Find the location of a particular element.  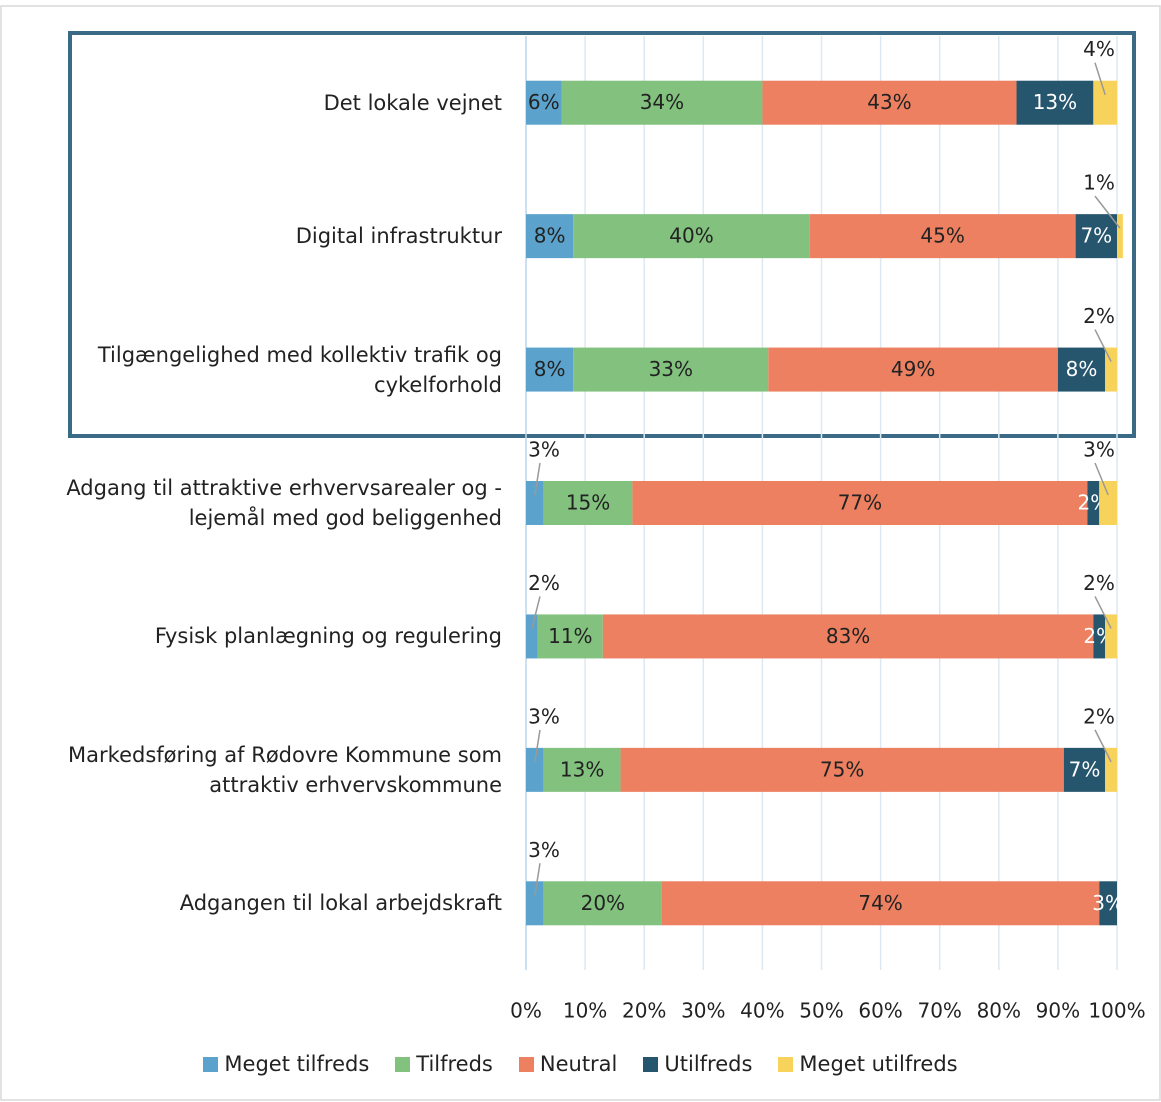

legend-label: Neutral is located at coordinates (578, 1064).